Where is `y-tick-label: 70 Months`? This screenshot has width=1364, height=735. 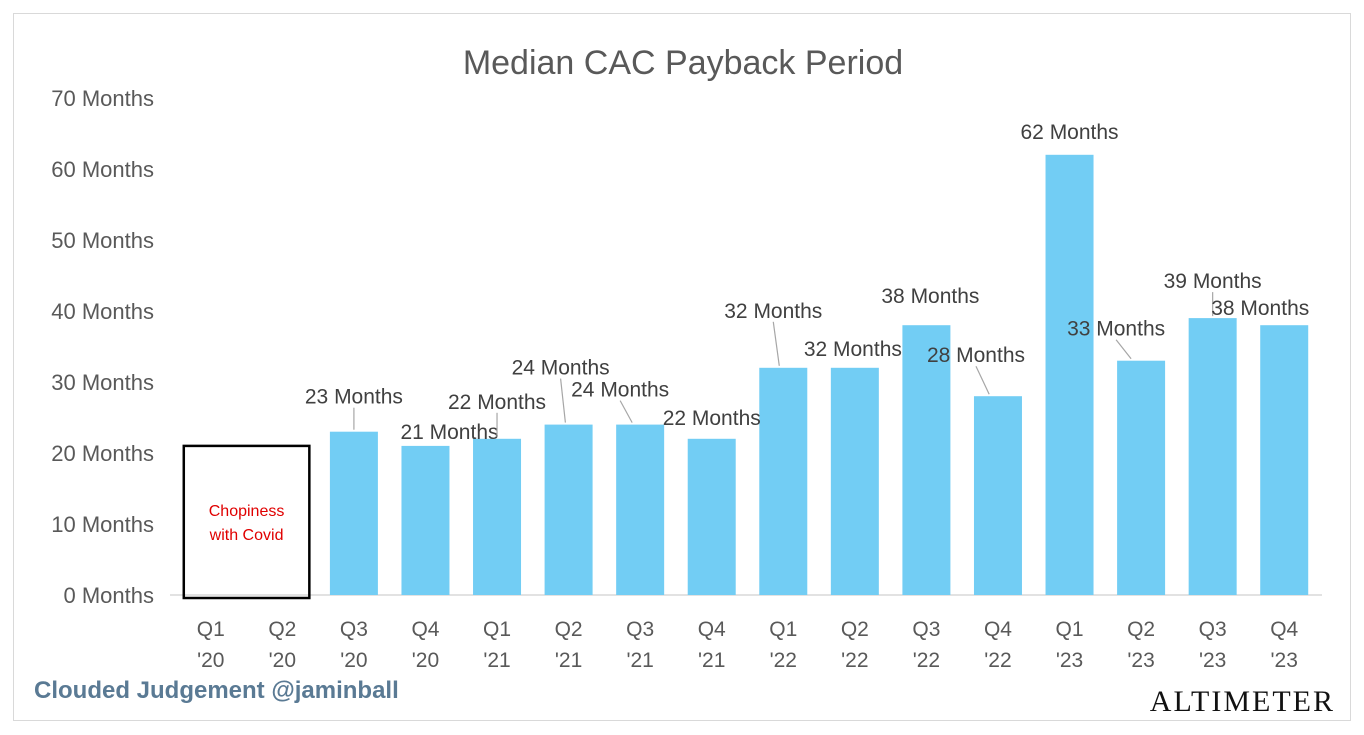
y-tick-label: 70 Months is located at coordinates (102, 98).